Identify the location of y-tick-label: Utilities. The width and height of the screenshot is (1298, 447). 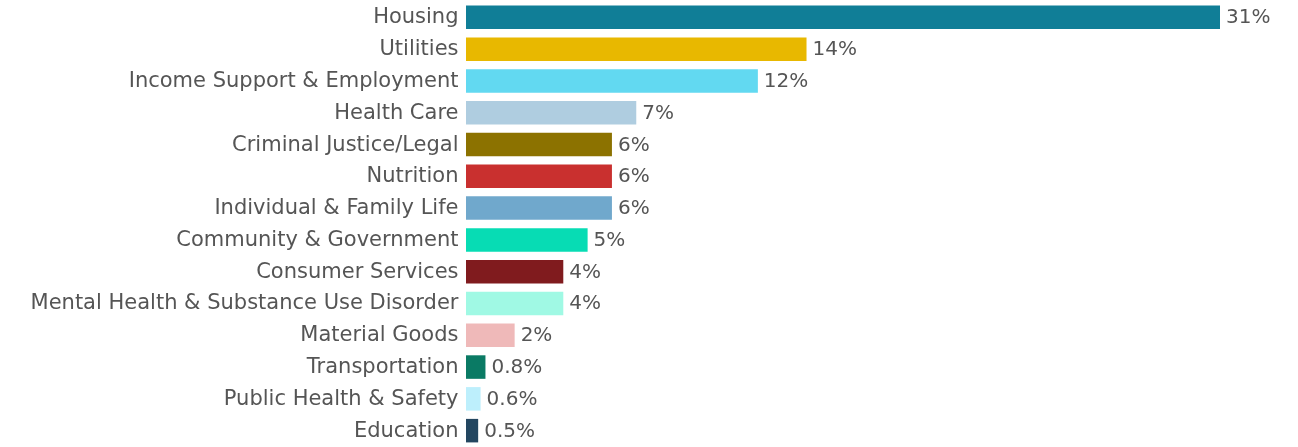
(419, 48).